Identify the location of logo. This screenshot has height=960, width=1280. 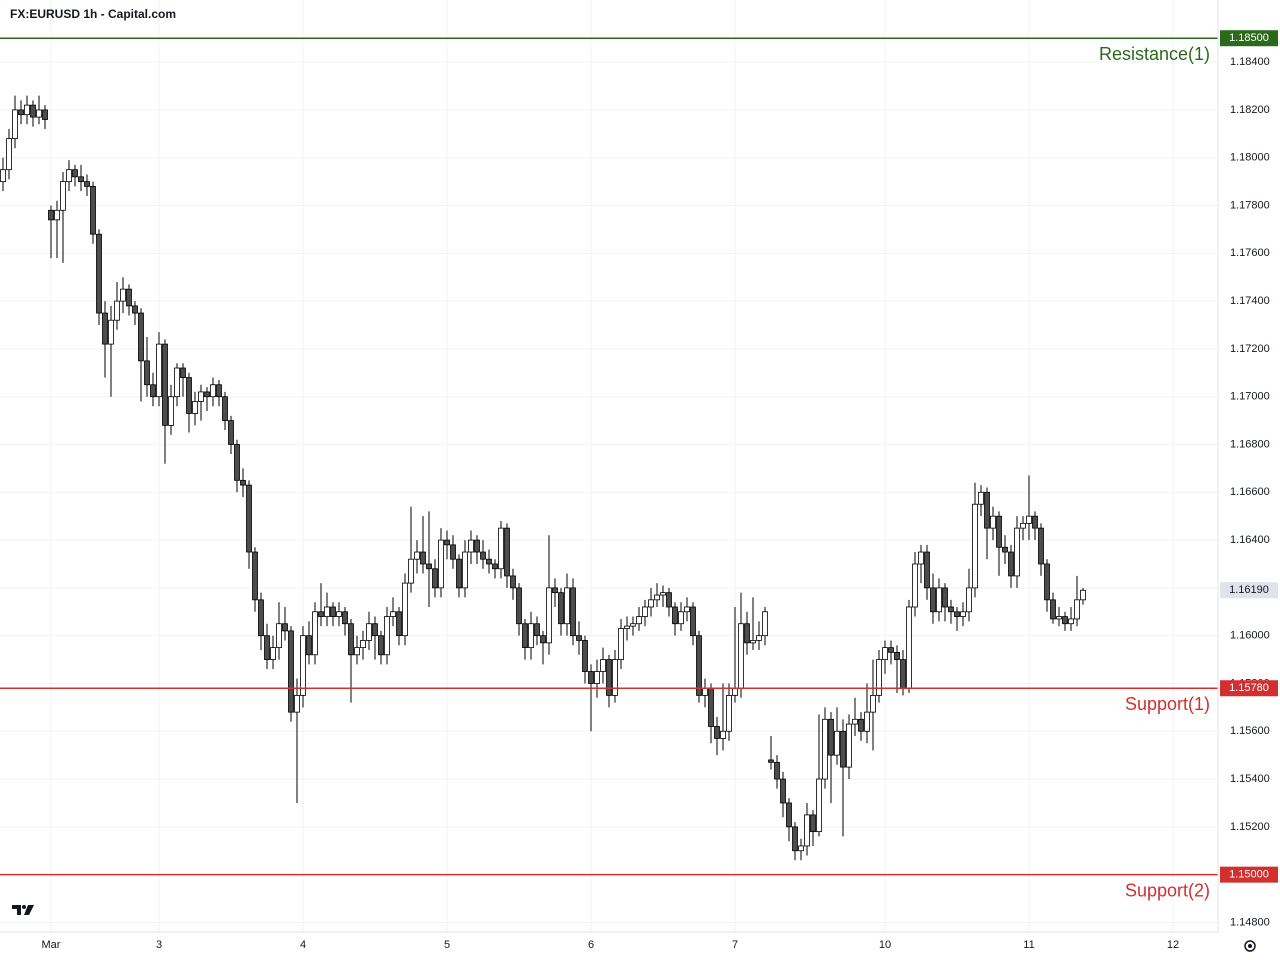
(24, 910).